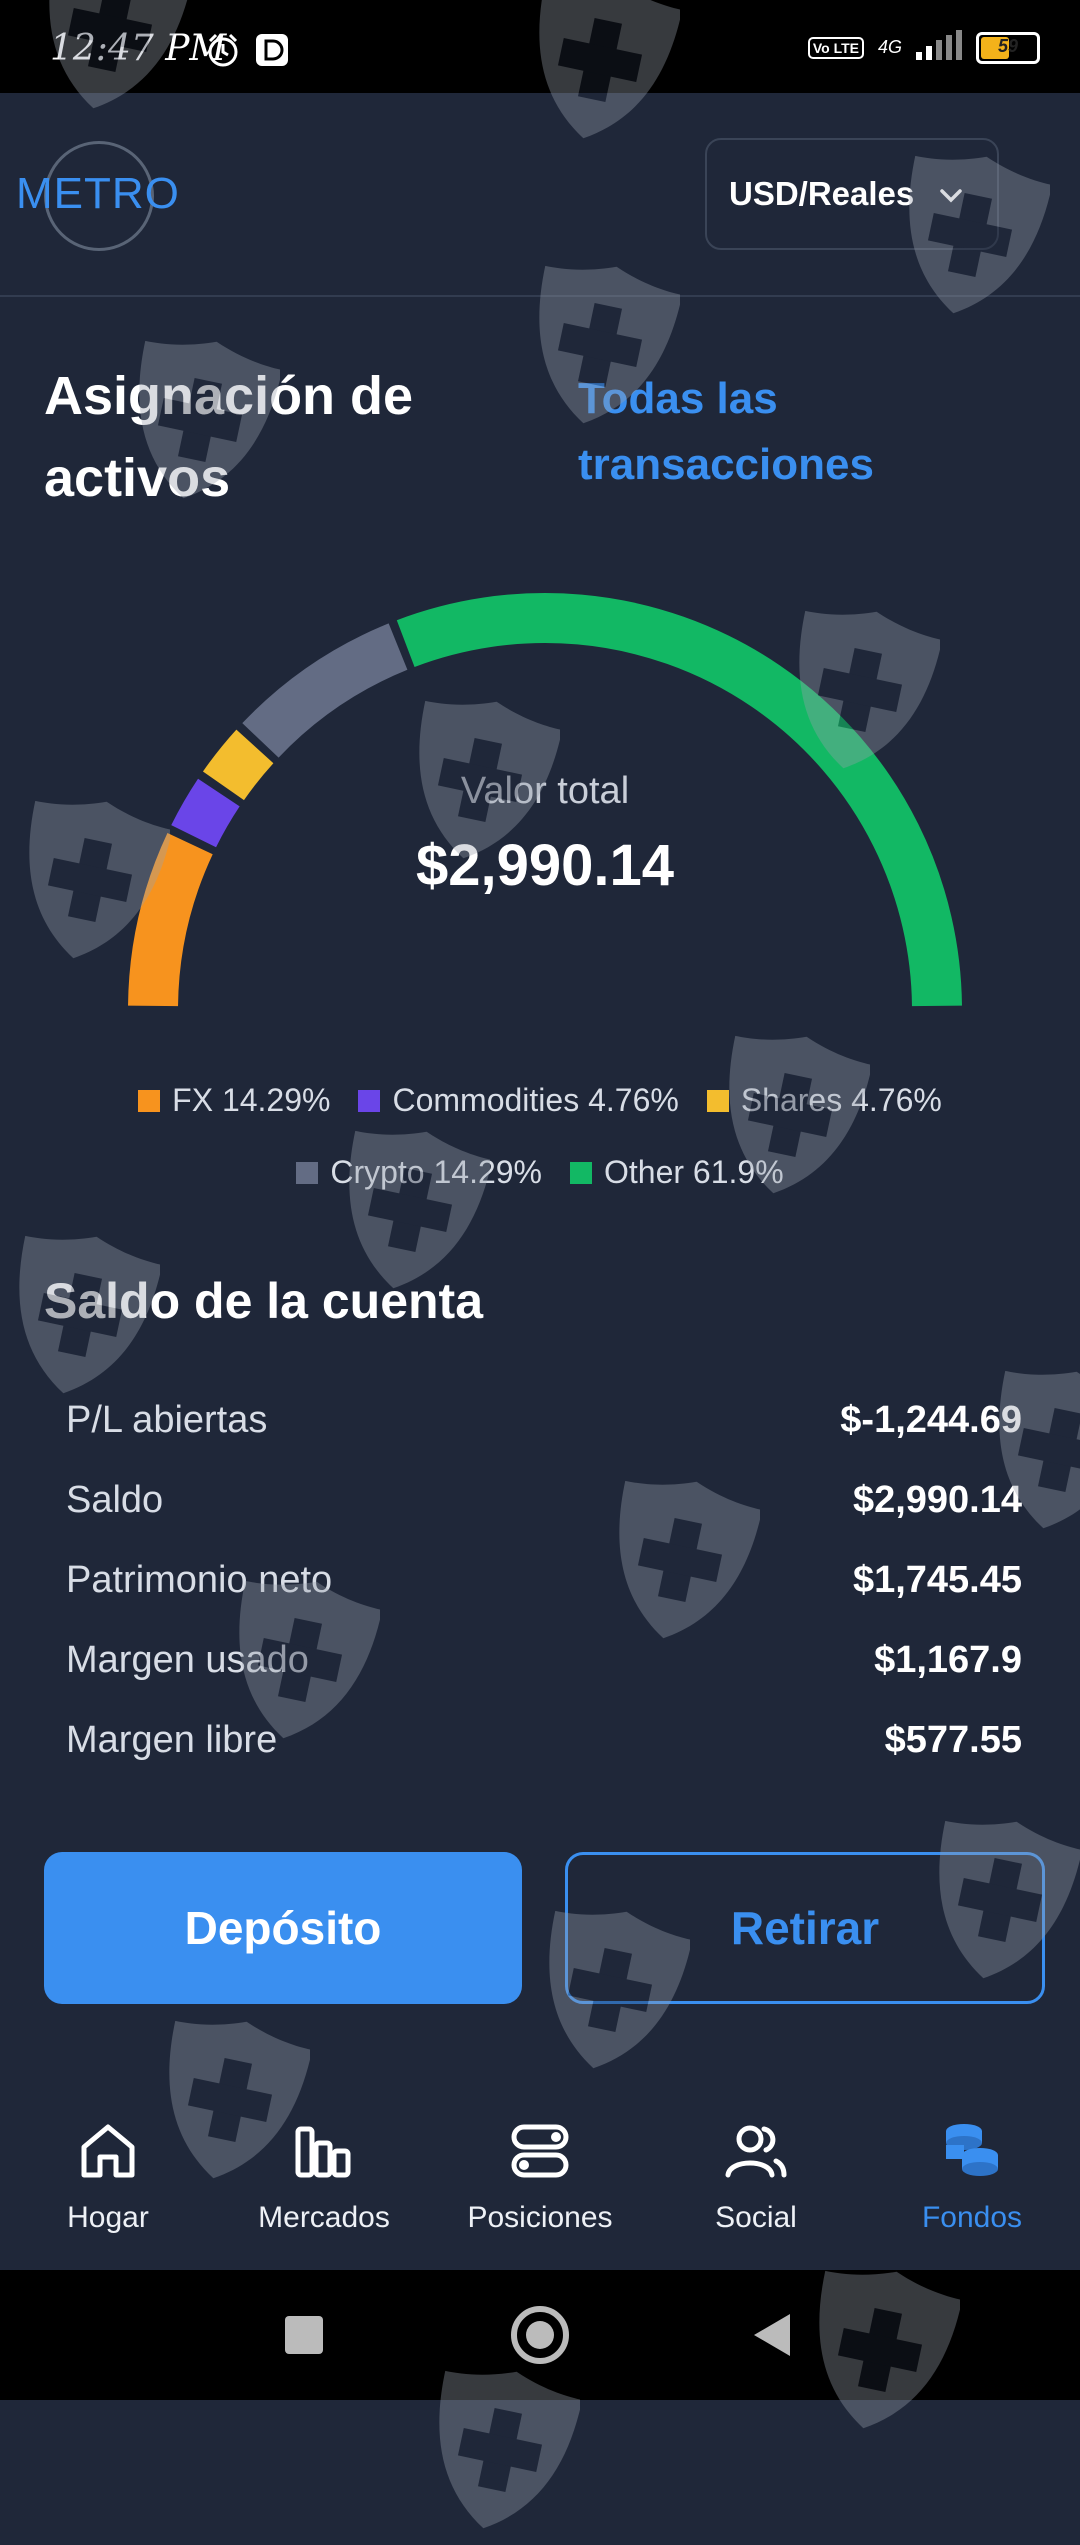 This screenshot has width=1080, height=2545. Describe the element at coordinates (276, 1100) in the screenshot. I see `legend-value-fx: 14.29%` at that location.